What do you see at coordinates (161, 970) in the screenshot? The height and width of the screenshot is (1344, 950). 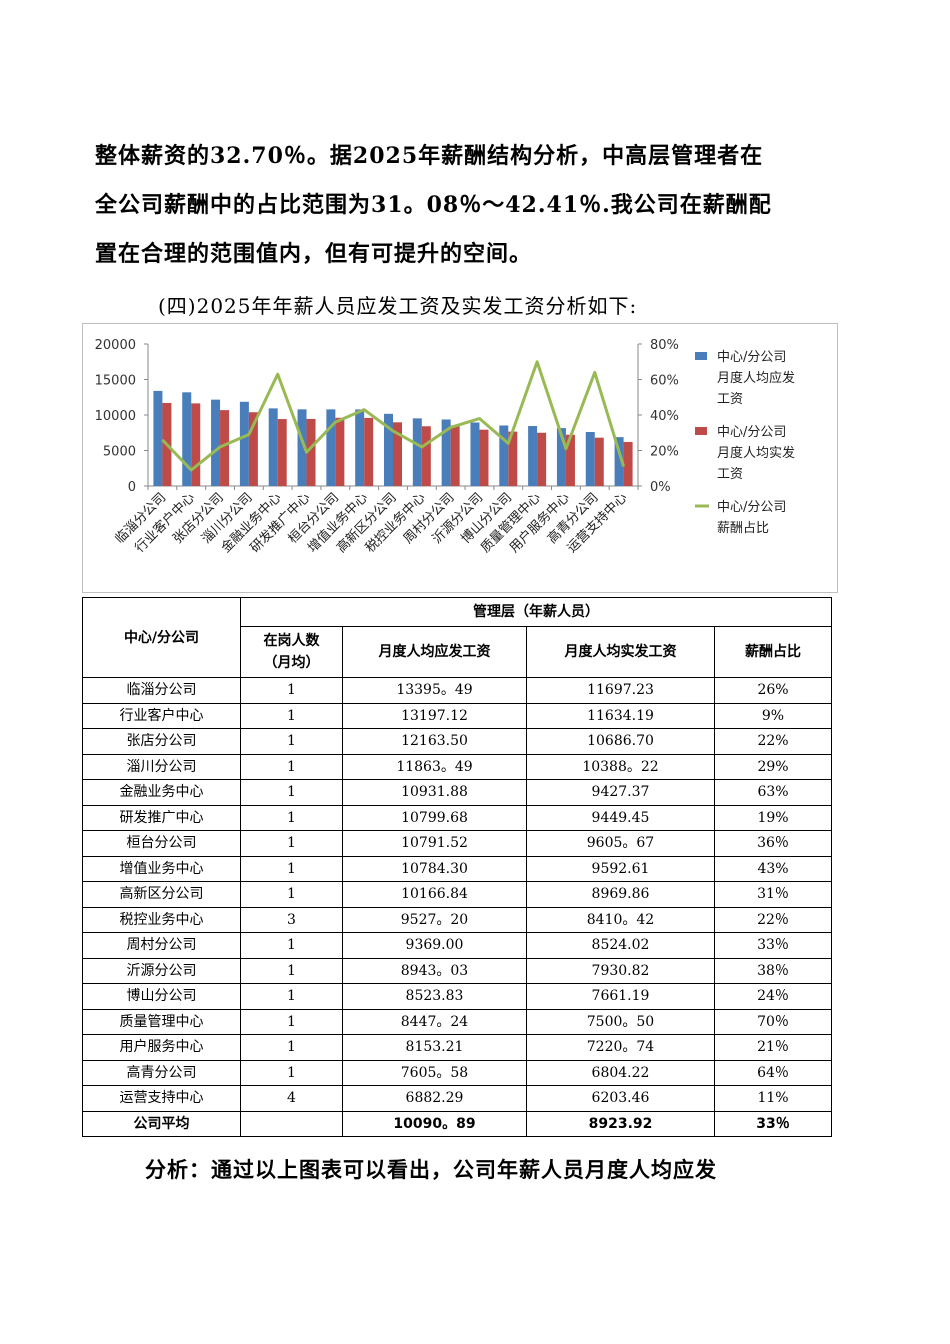 I see `table-cell: 沂源分公司` at bounding box center [161, 970].